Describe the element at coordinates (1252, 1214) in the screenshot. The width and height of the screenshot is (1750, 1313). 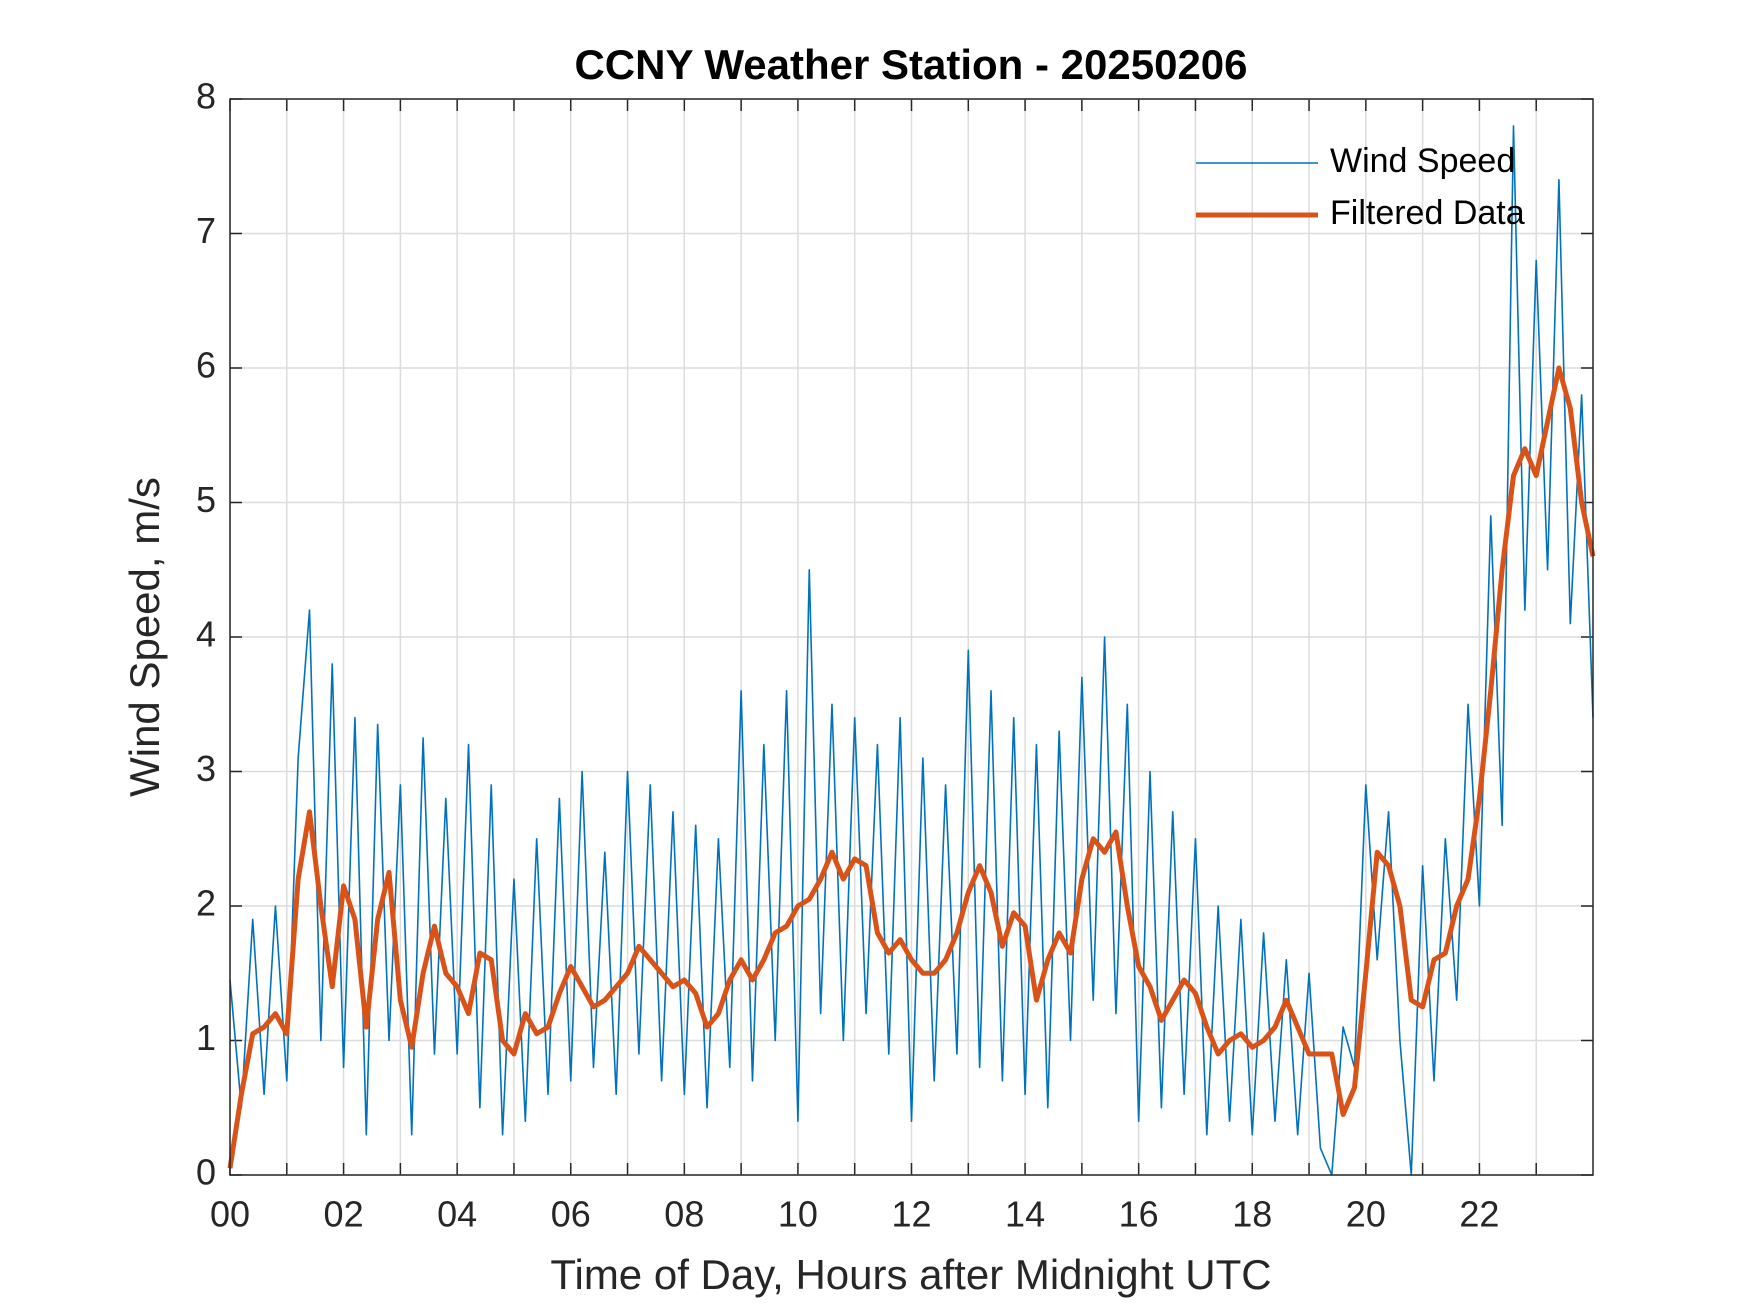
I see `x-tick-label: 18` at that location.